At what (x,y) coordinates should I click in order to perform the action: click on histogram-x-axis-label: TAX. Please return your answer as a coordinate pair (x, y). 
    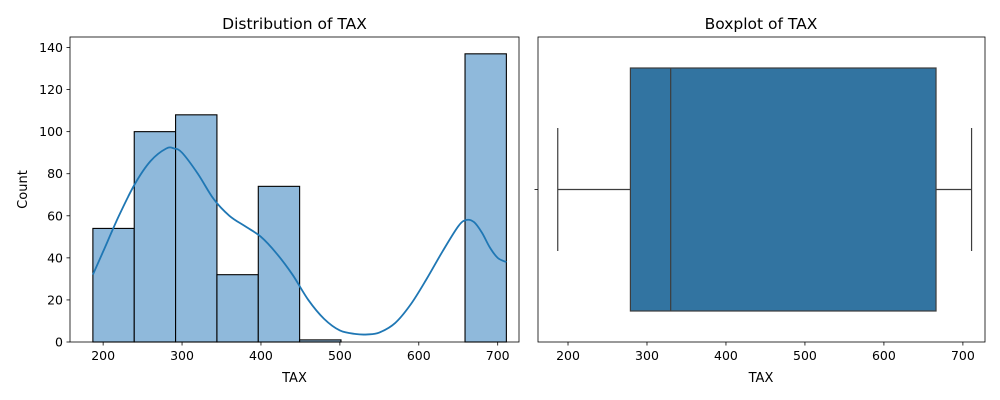
    Looking at the image, I should click on (294, 378).